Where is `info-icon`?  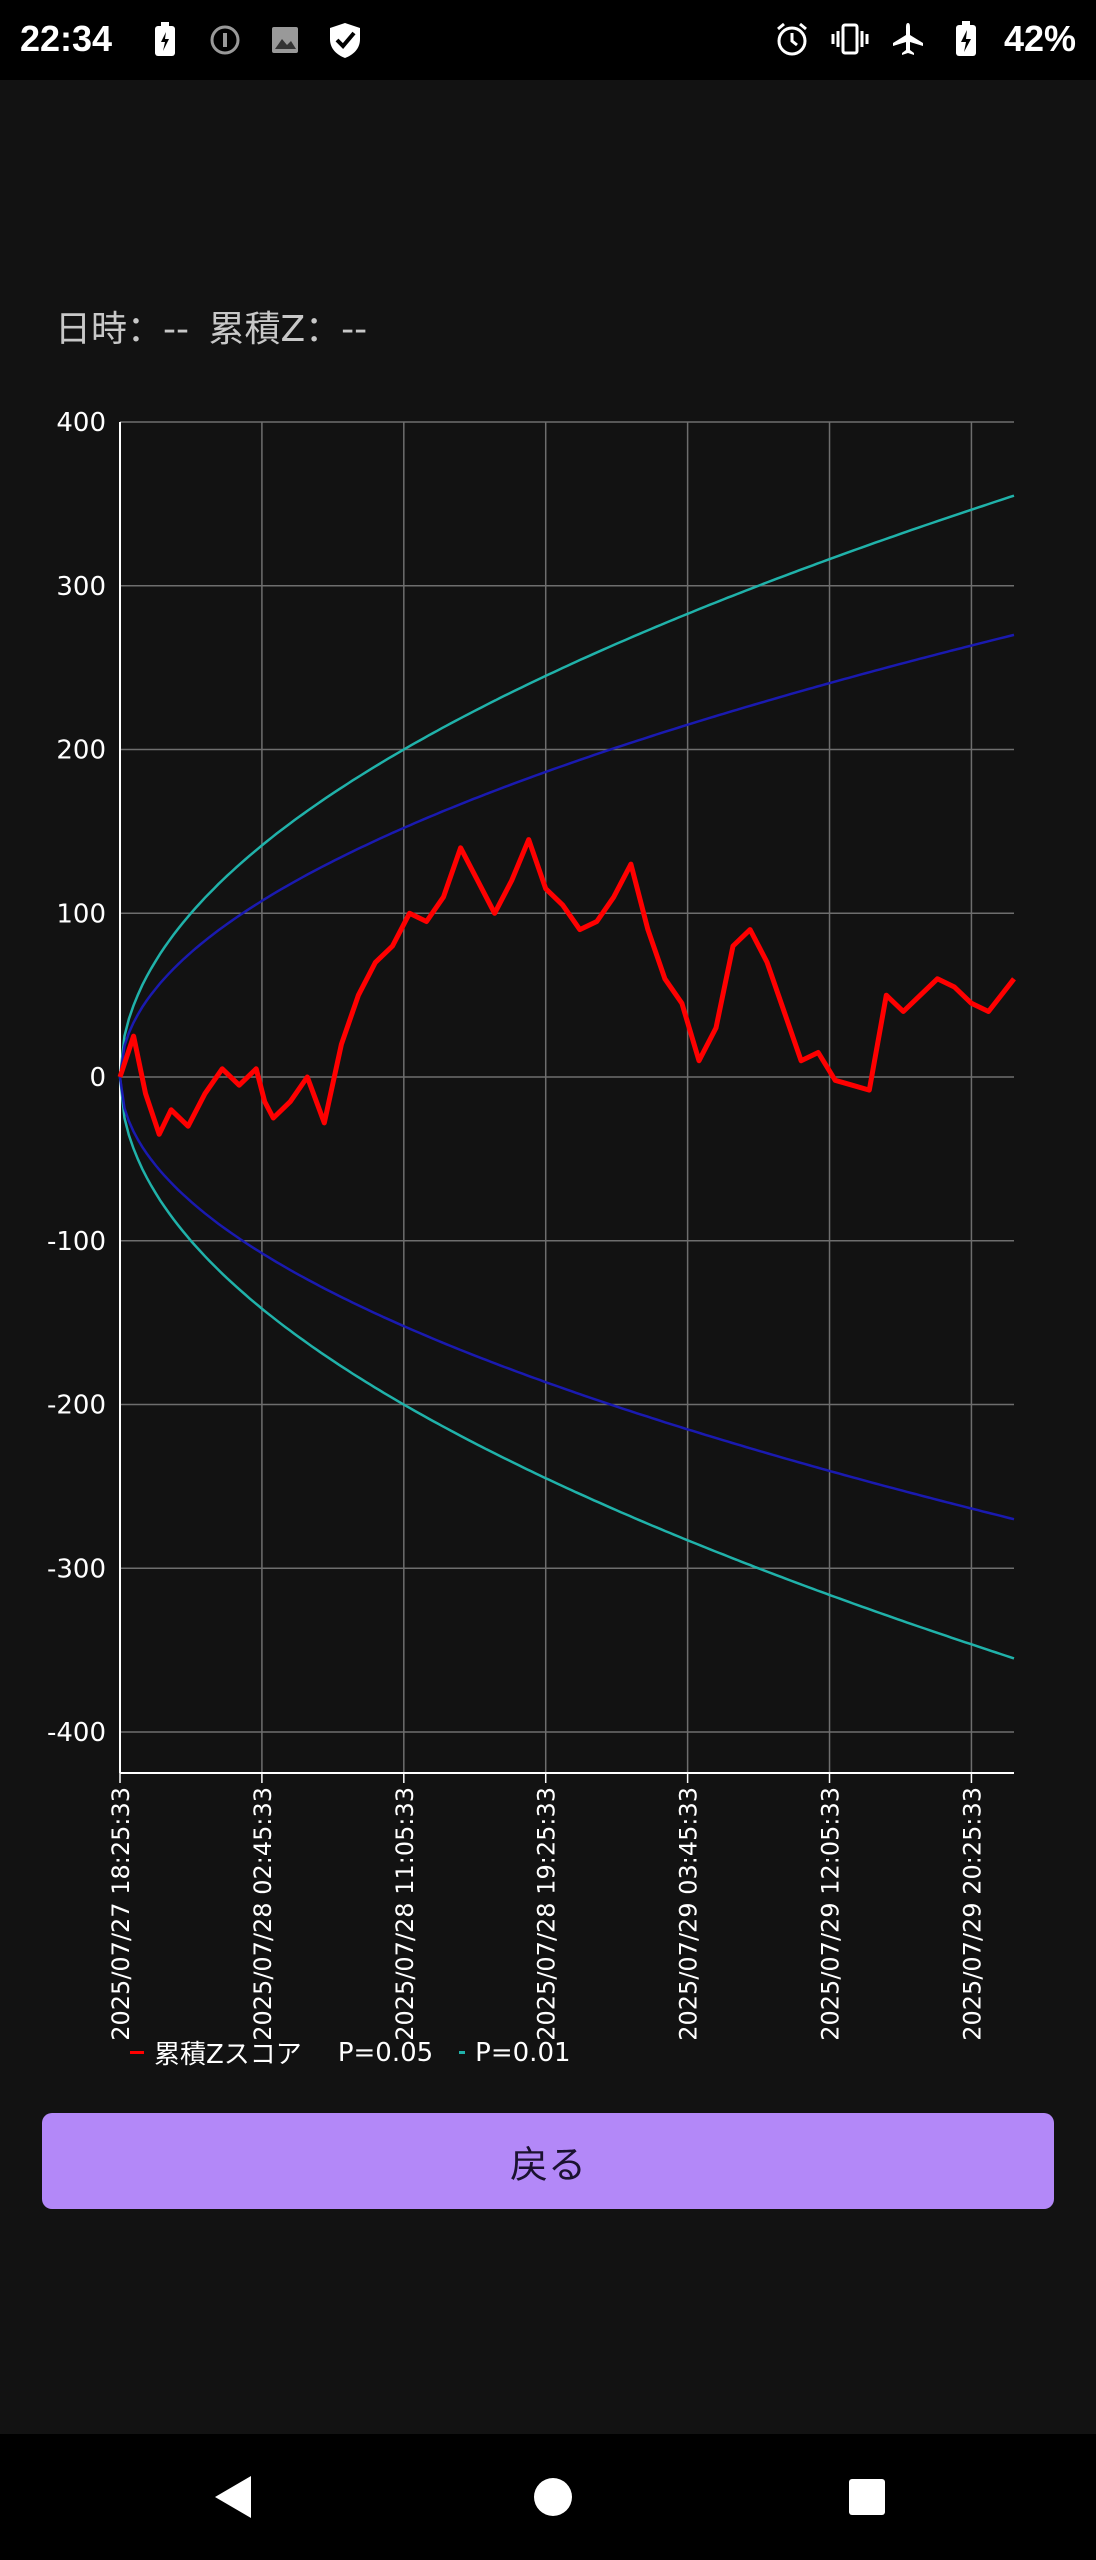
info-icon is located at coordinates (225, 40).